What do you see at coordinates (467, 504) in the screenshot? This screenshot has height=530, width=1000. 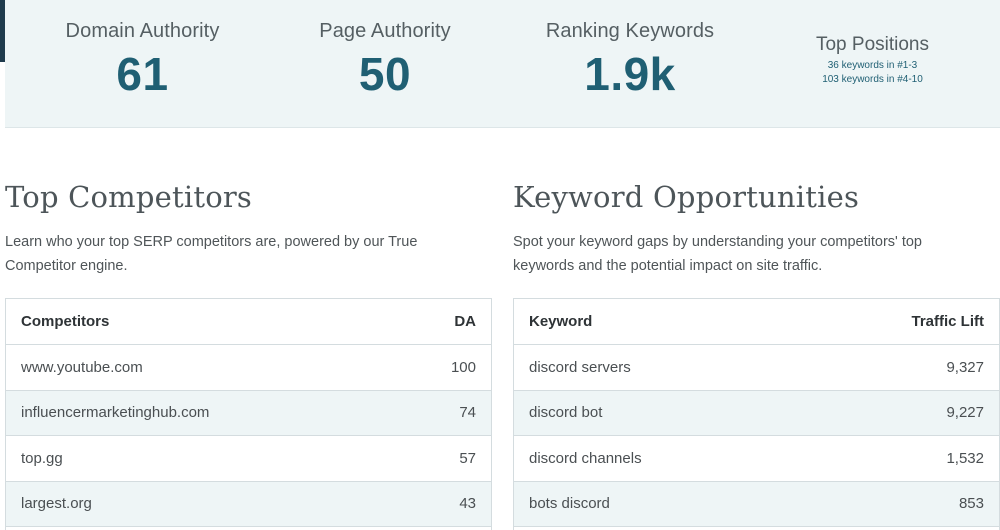 I see `competitor-da: 43` at bounding box center [467, 504].